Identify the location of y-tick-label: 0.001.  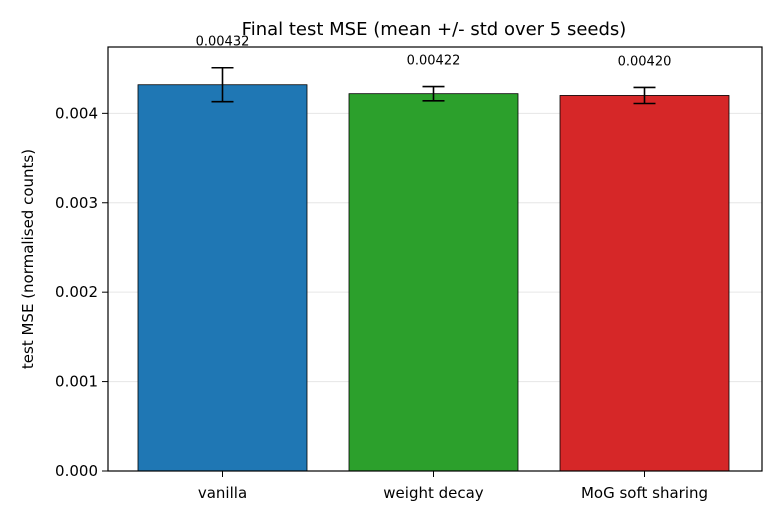
(76, 382).